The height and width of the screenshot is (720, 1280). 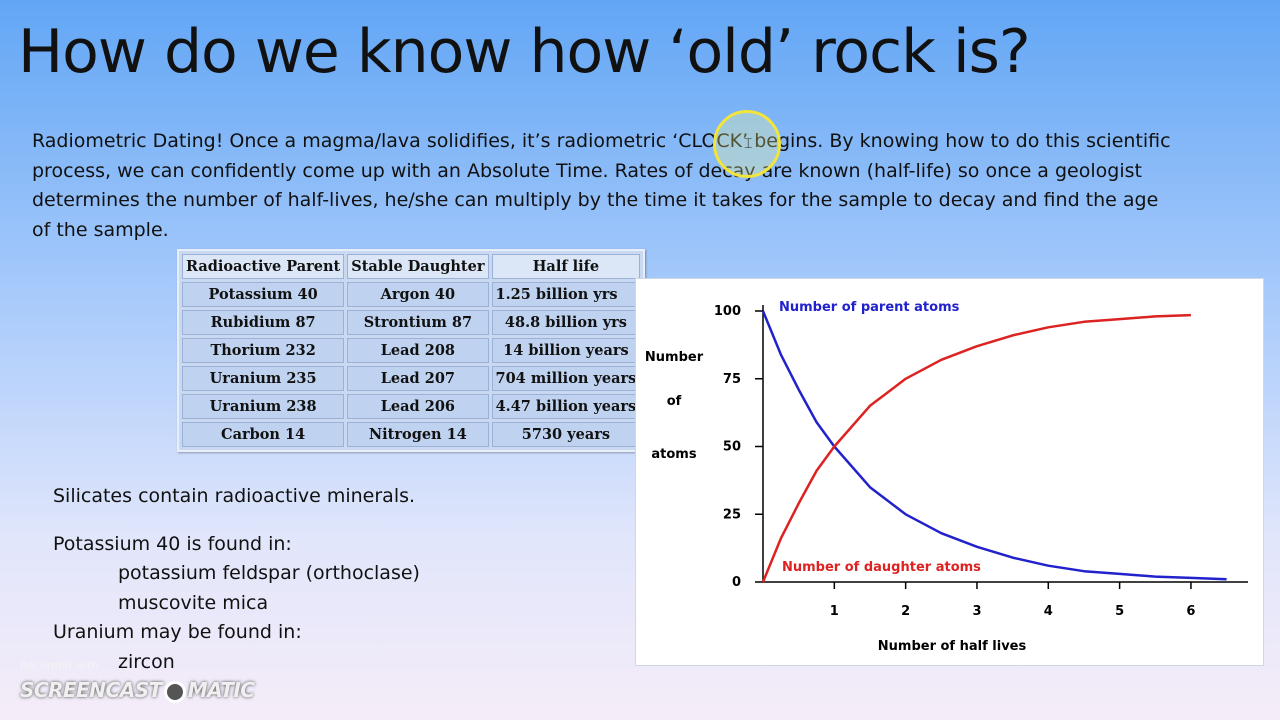 I want to click on y-tick-label: 25, so click(x=732, y=514).